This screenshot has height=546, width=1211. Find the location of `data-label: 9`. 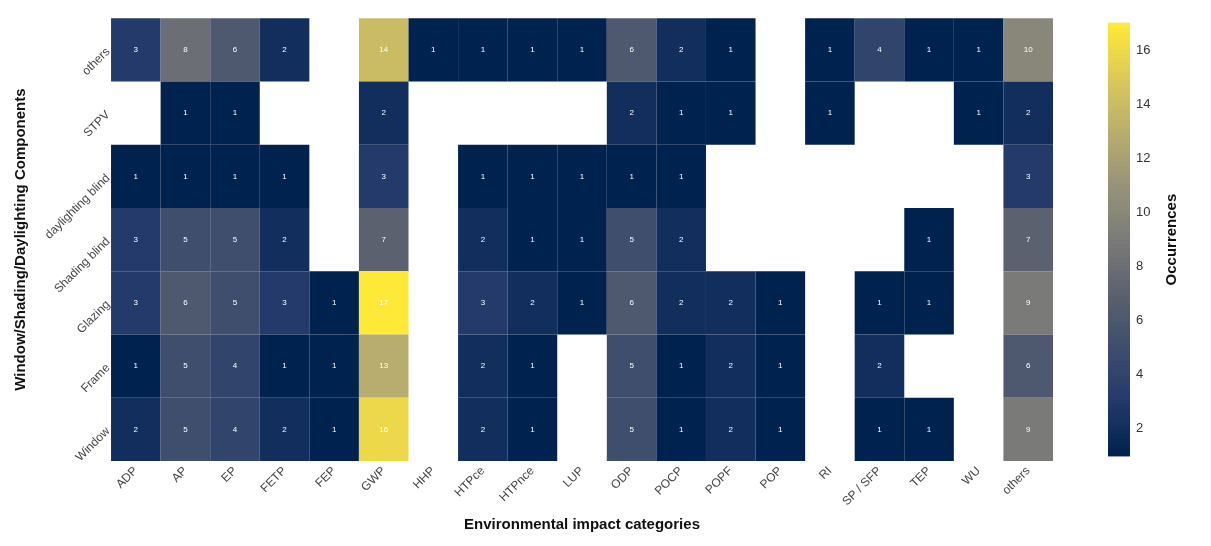

data-label: 9 is located at coordinates (1028, 429).